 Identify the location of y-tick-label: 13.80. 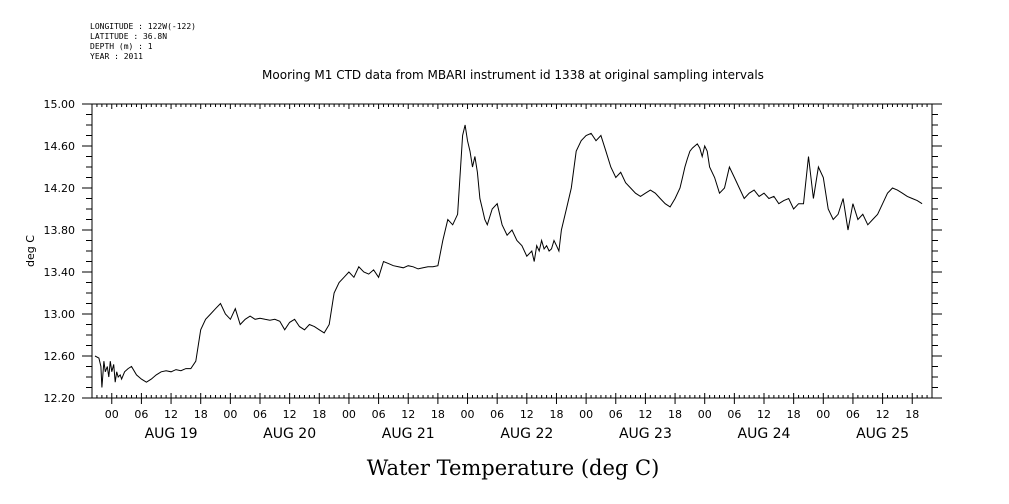
(60, 230).